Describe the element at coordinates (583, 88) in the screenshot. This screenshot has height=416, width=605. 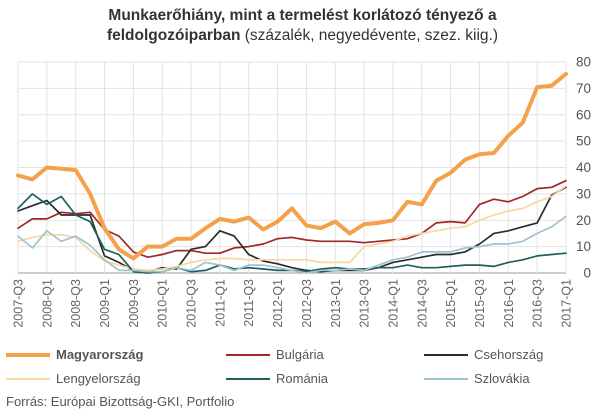
I see `y-tick-label: 70` at that location.